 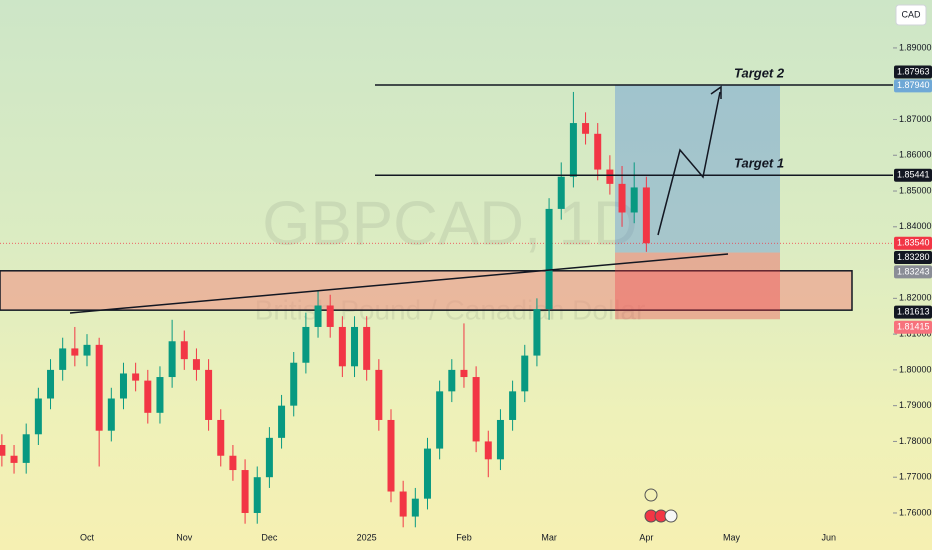 I want to click on x-tick-label: Nov, so click(x=184, y=537).